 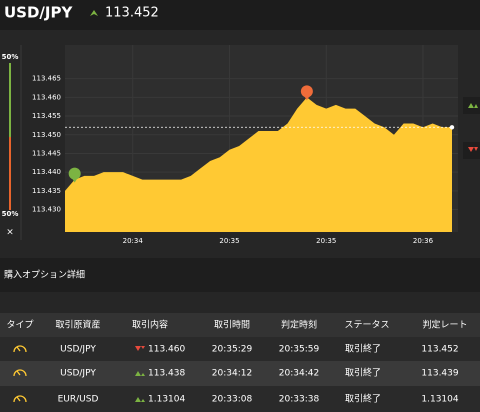 I want to click on entry-cell: 113.460, so click(x=166, y=350).